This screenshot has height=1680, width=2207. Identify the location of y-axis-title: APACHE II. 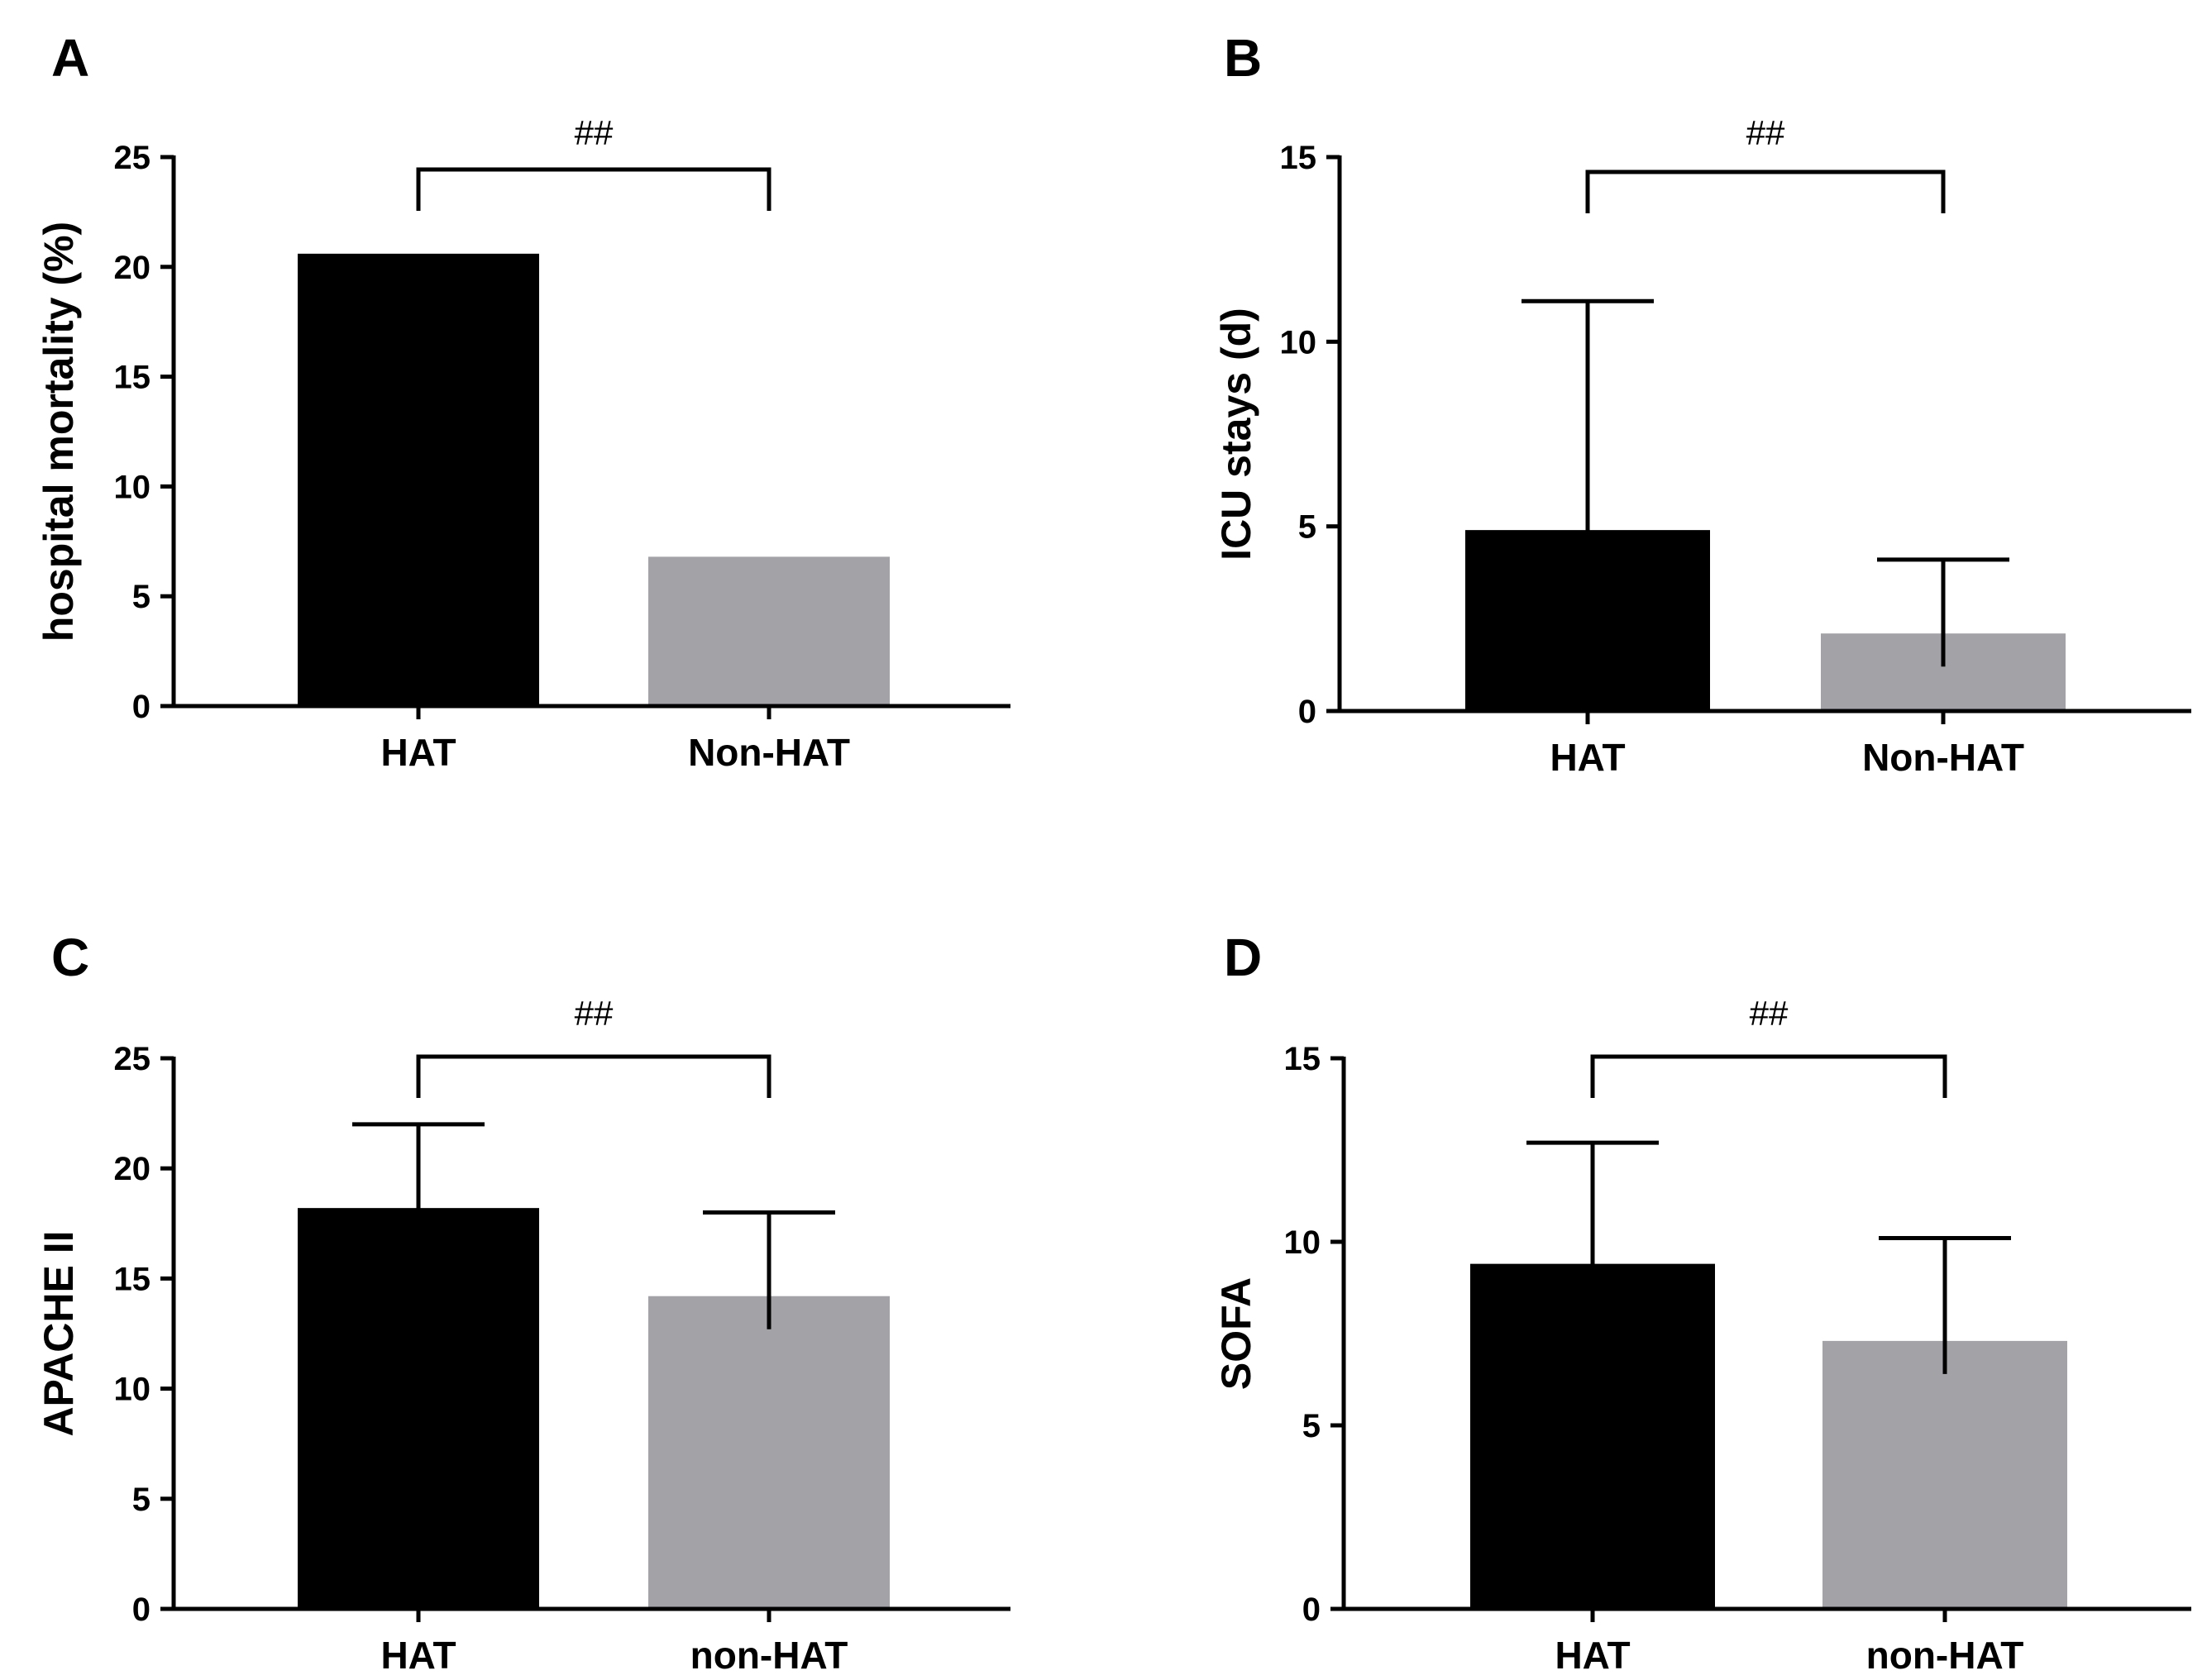
(59, 1333).